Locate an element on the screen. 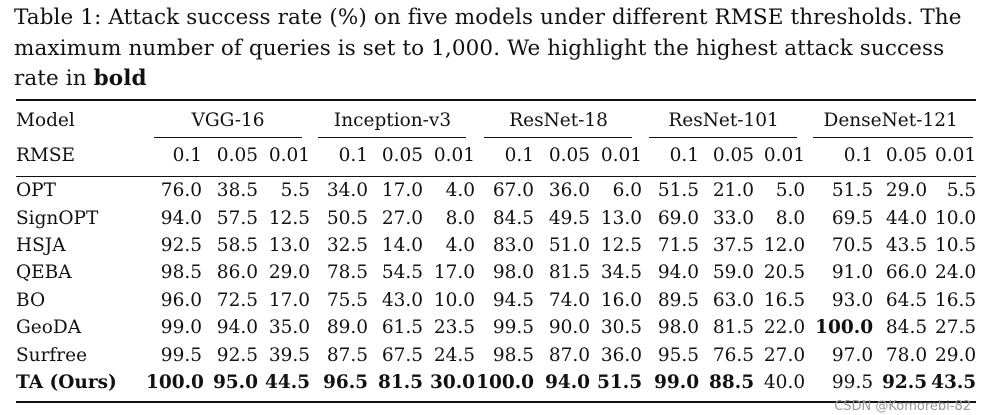 Image resolution: width=987 pixels, height=415 pixels. group-underline-densenet121 is located at coordinates (893, 137).